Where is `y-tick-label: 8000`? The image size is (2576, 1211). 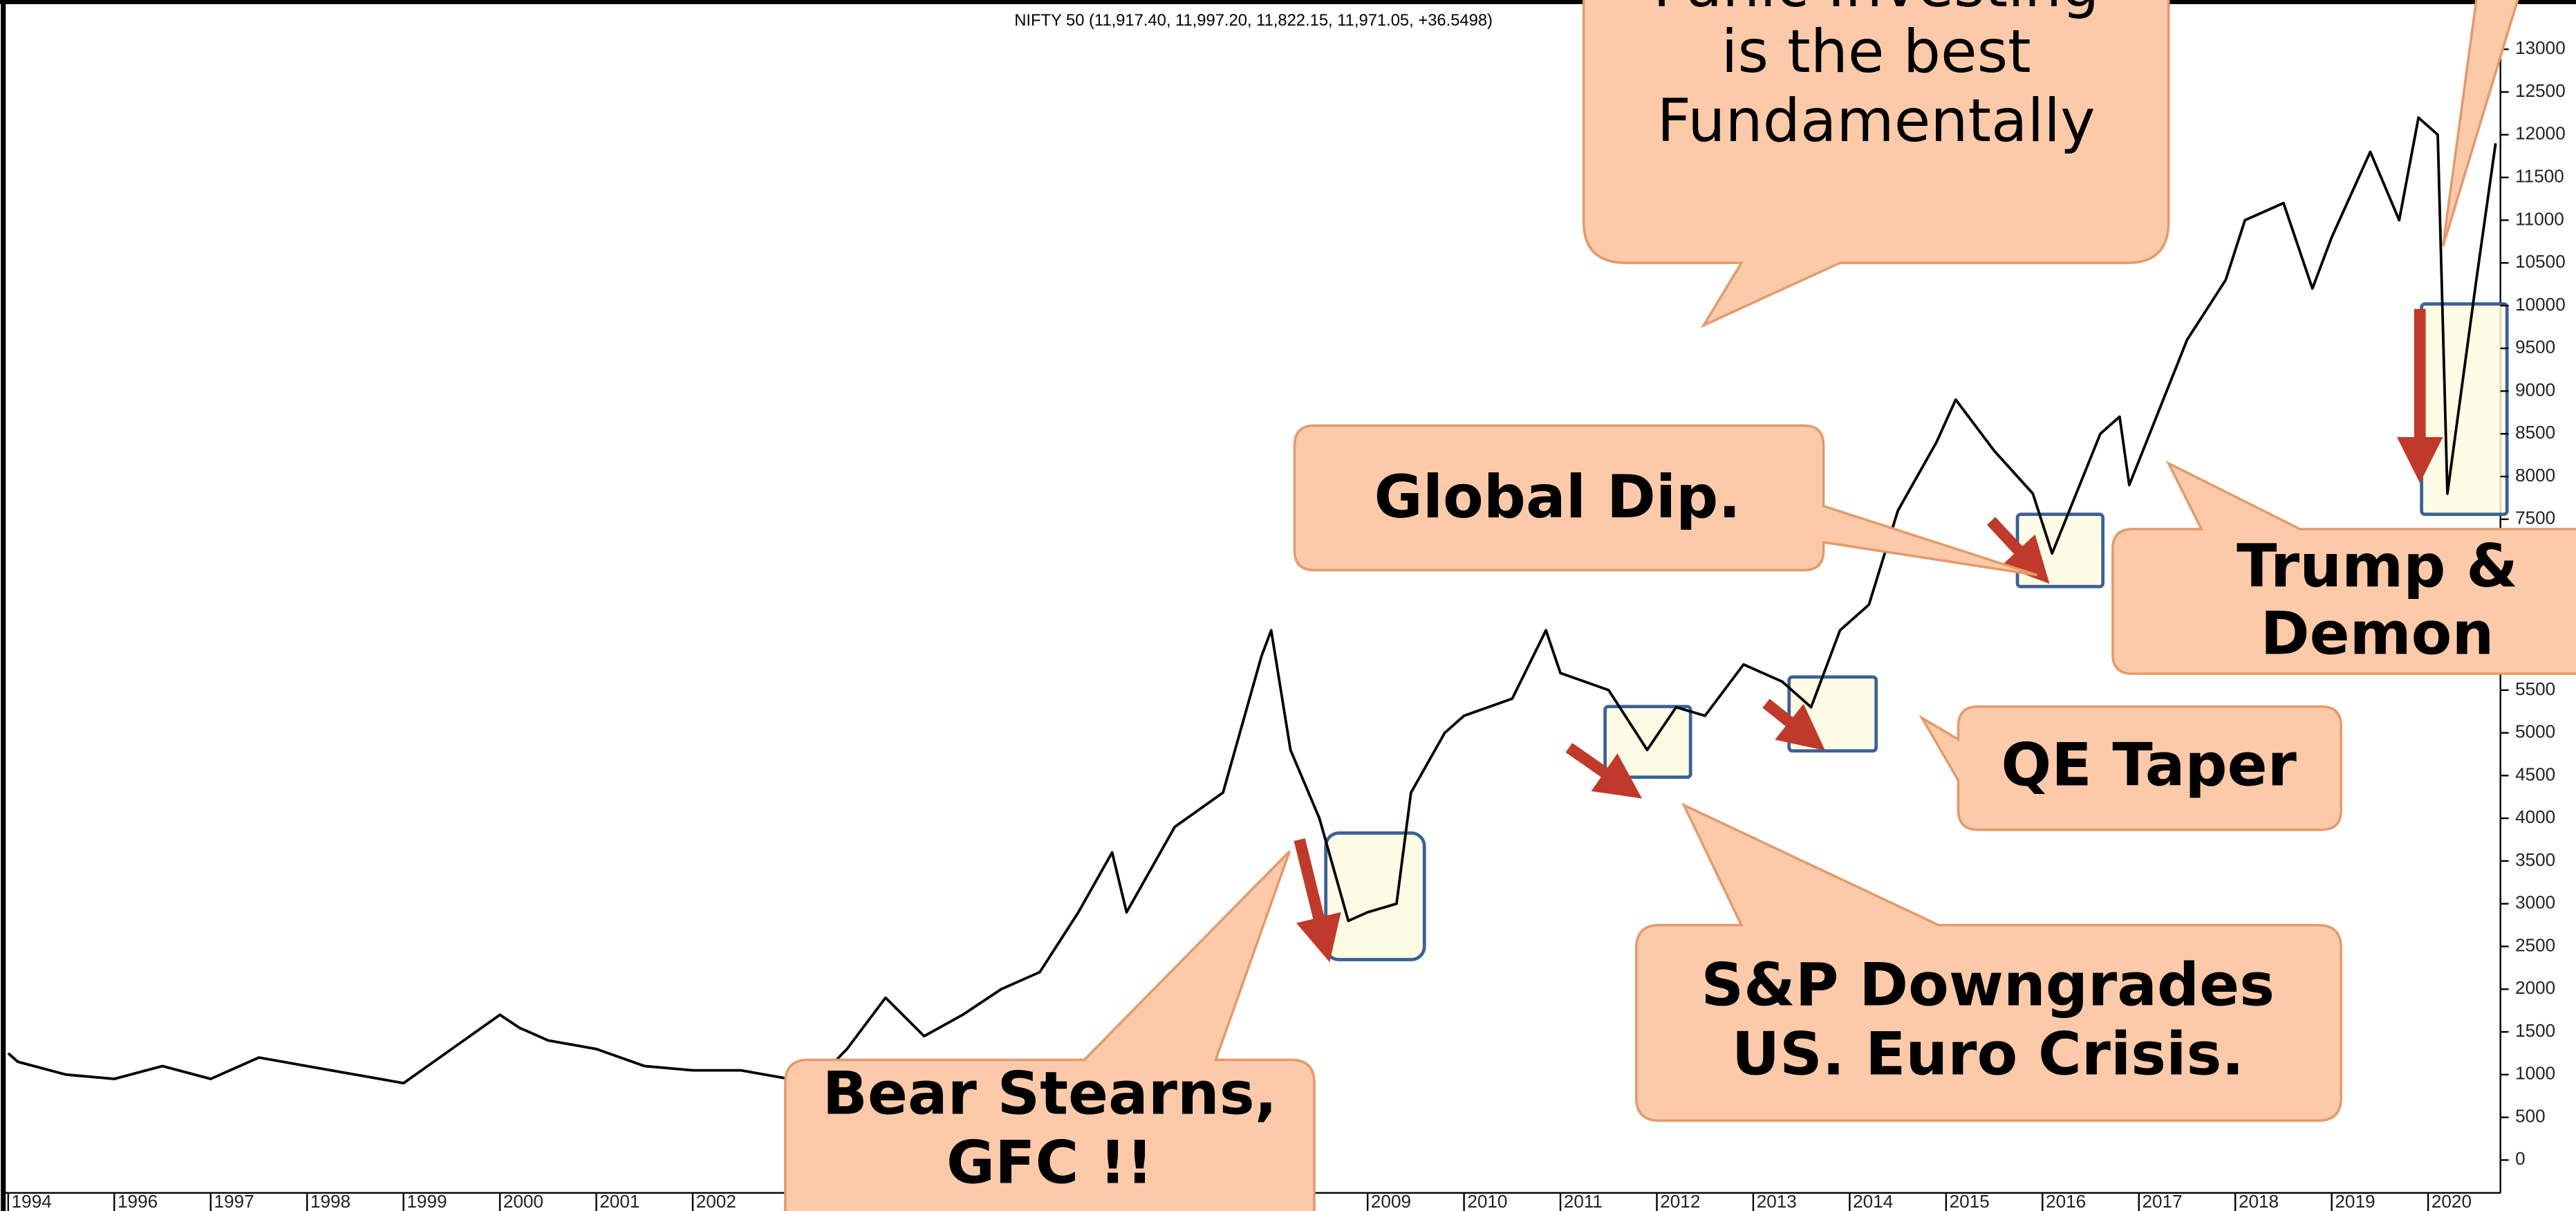
y-tick-label: 8000 is located at coordinates (2535, 475).